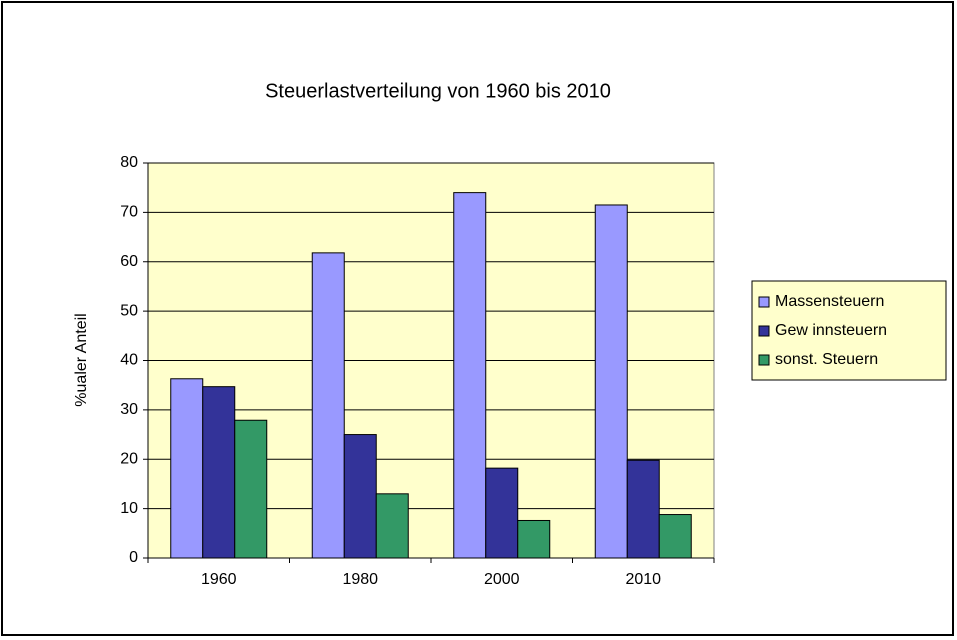  Describe the element at coordinates (829, 301) in the screenshot. I see `legend-label: Massensteuern` at that location.